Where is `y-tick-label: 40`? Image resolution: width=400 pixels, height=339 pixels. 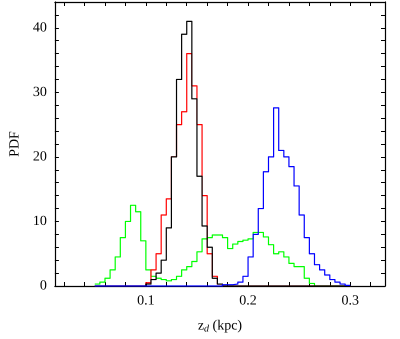 y-tick-label: 40 is located at coordinates (39, 28).